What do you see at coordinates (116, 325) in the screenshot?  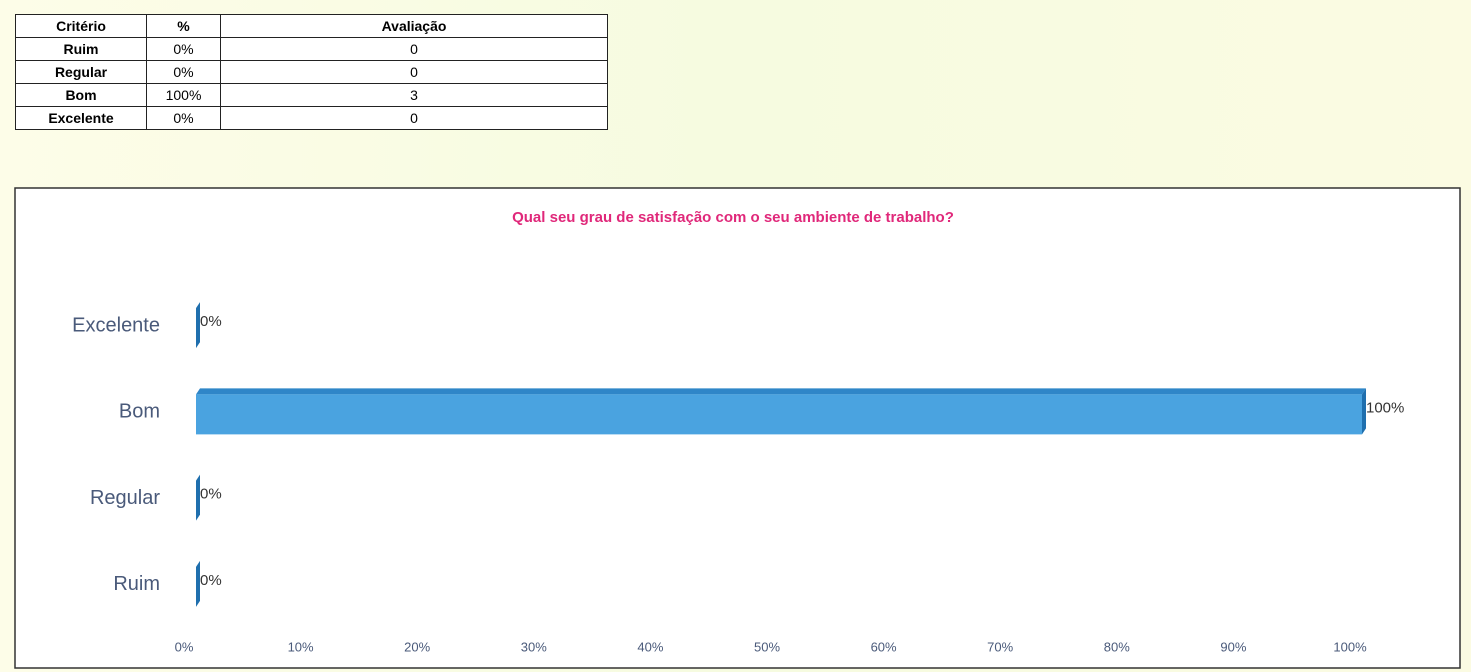 I see `y-tick-label: Excelente` at bounding box center [116, 325].